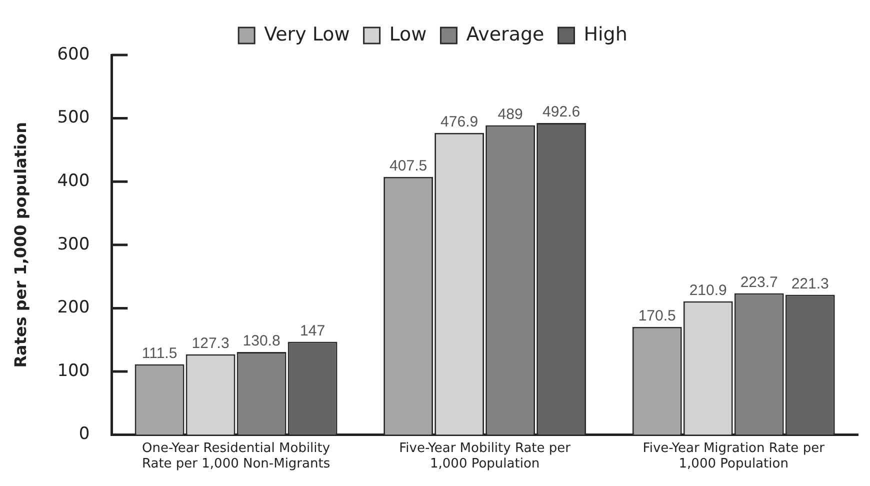 The image size is (870, 486). I want to click on data-label: 221.3, so click(810, 283).